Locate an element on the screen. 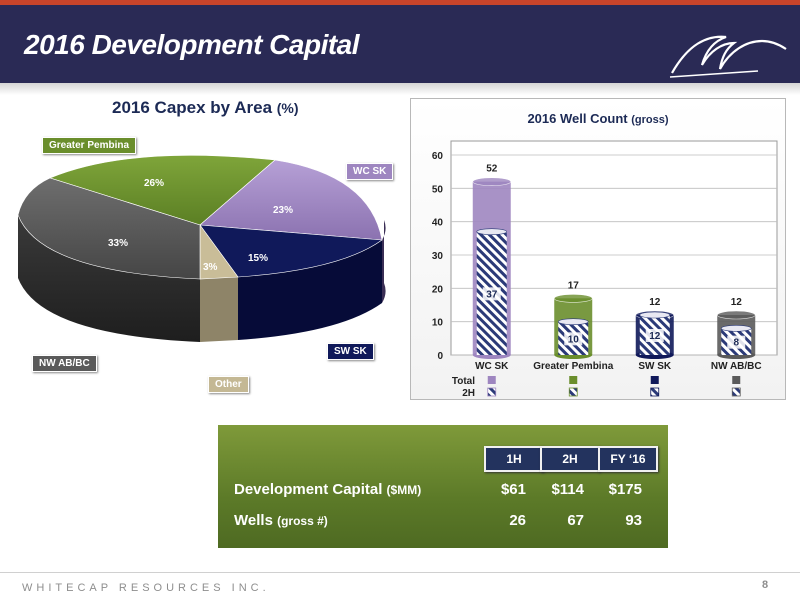 This screenshot has height=600, width=800. accent-stripe is located at coordinates (400, 2).